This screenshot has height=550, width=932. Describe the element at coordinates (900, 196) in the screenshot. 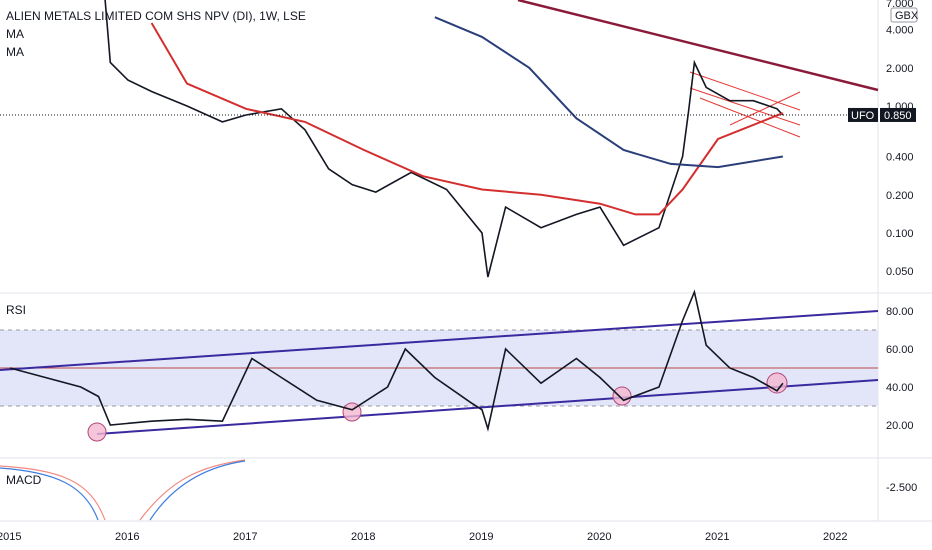

I see `price-tick-label: 0.200` at that location.